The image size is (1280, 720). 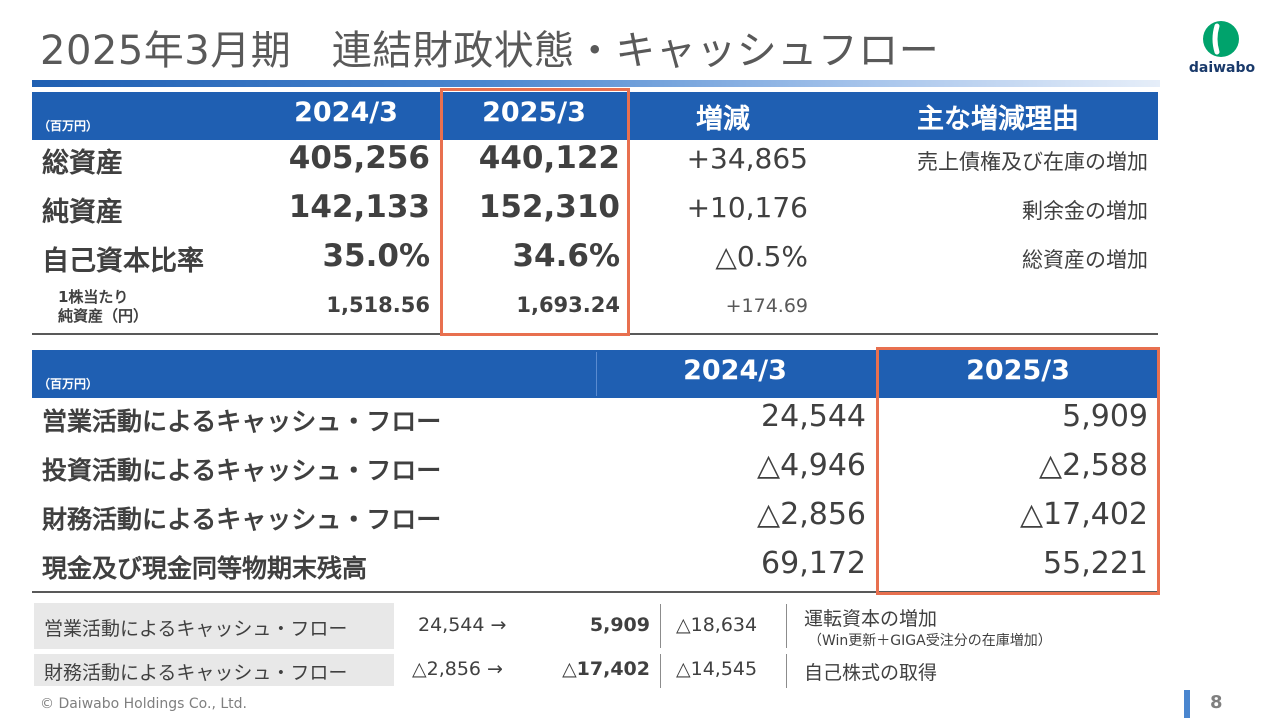 What do you see at coordinates (457, 669) in the screenshot?
I see `note-financing-from: △2,856 →` at bounding box center [457, 669].